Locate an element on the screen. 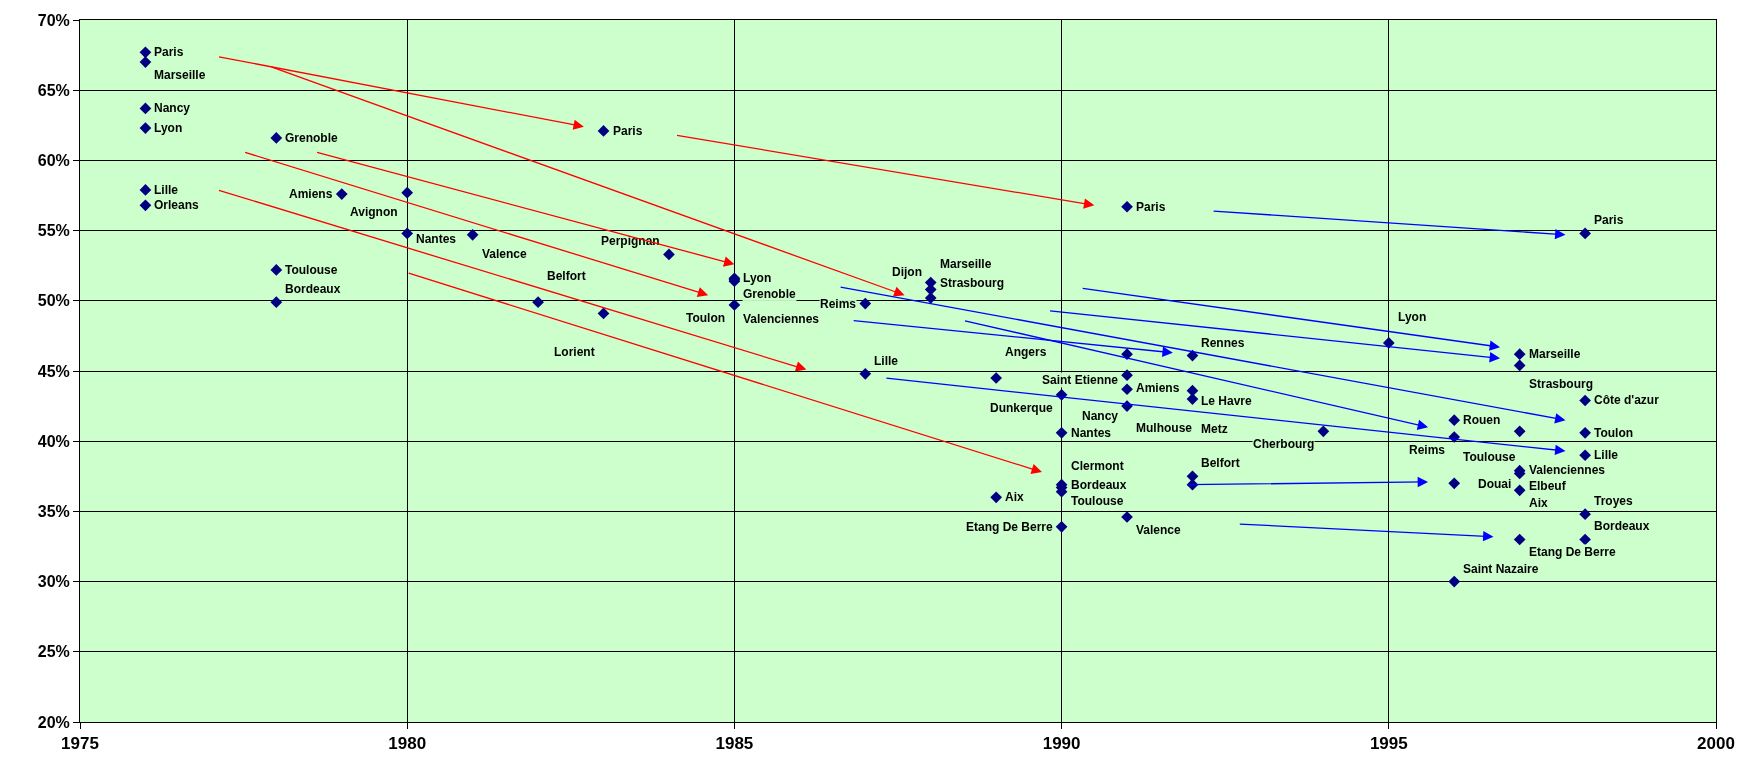 The width and height of the screenshot is (1760, 772). annotation: Saint Nazaire is located at coordinates (1501, 569).